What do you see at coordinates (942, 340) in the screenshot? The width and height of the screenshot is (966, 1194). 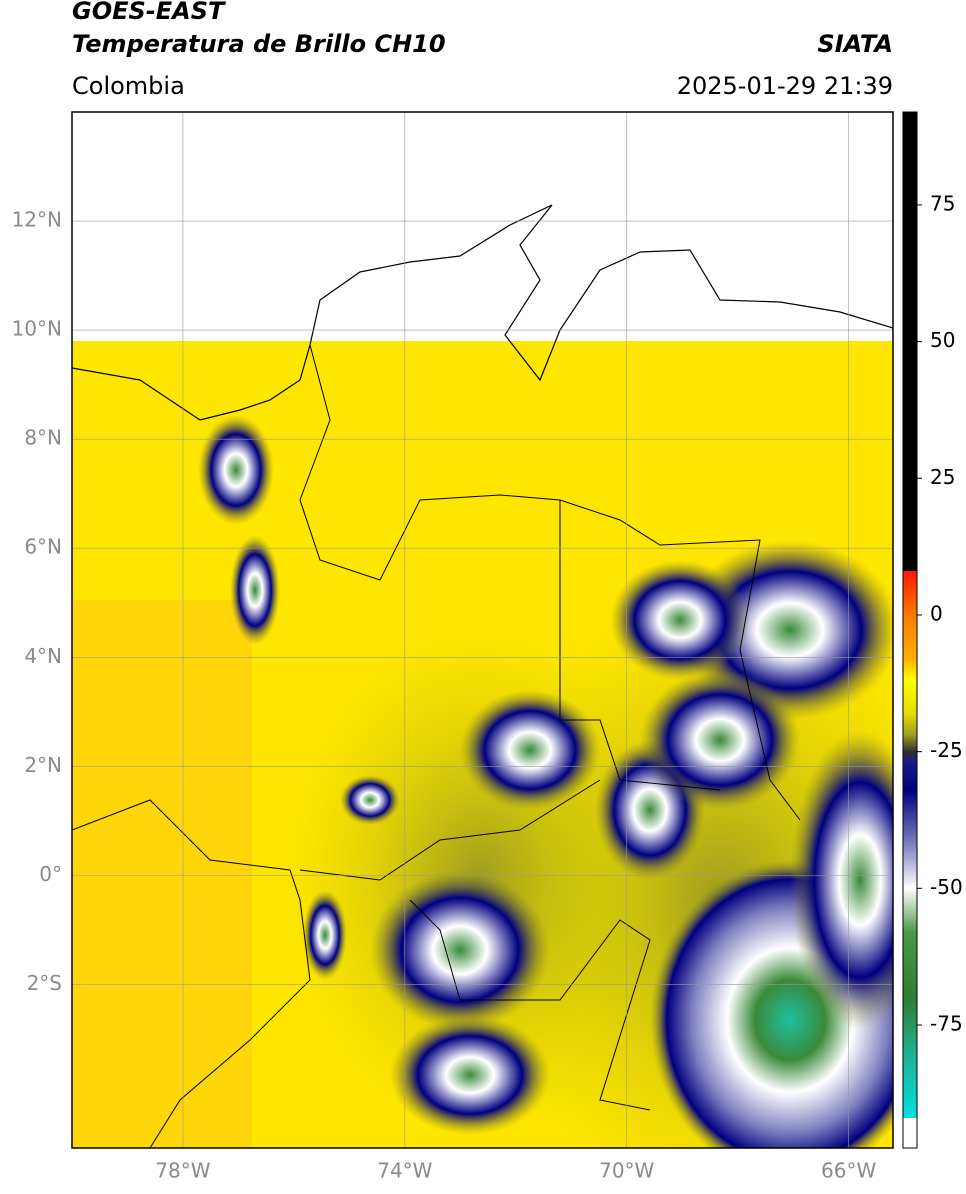 I see `colorbar-tick-label: 50` at bounding box center [942, 340].